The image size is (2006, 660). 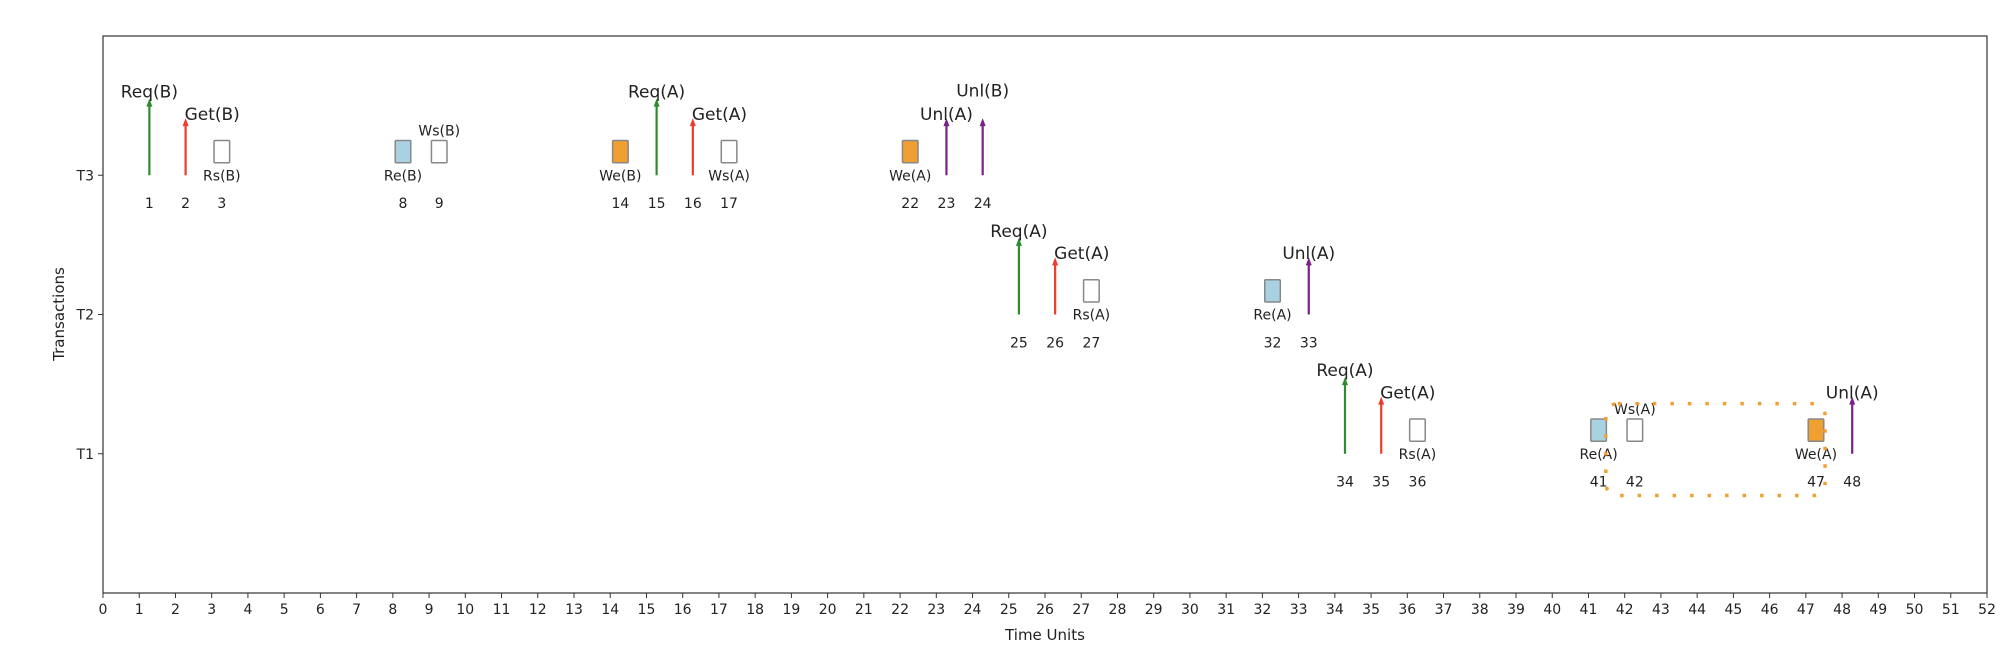 What do you see at coordinates (103, 610) in the screenshot?
I see `x-tick-label: 0` at bounding box center [103, 610].